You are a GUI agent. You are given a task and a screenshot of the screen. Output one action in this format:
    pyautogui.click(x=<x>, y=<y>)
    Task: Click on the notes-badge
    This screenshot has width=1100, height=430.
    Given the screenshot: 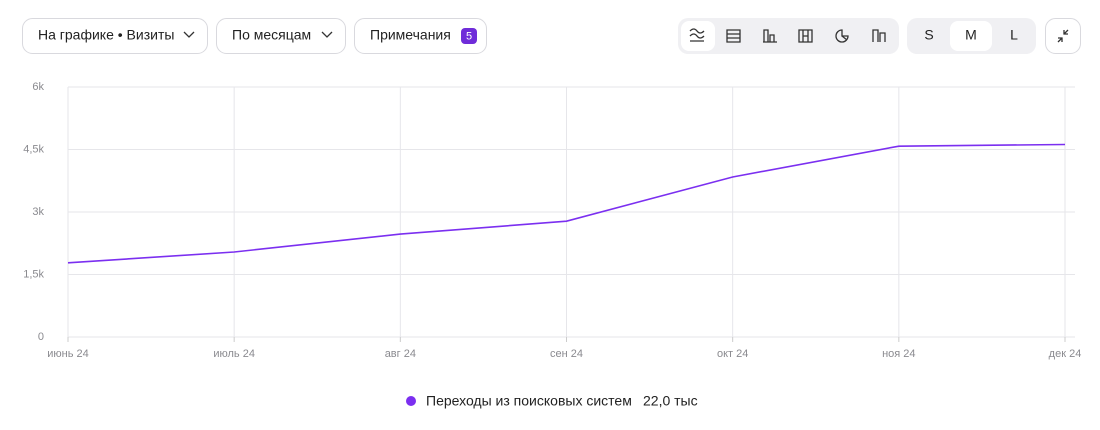 What is the action you would take?
    pyautogui.click(x=469, y=36)
    